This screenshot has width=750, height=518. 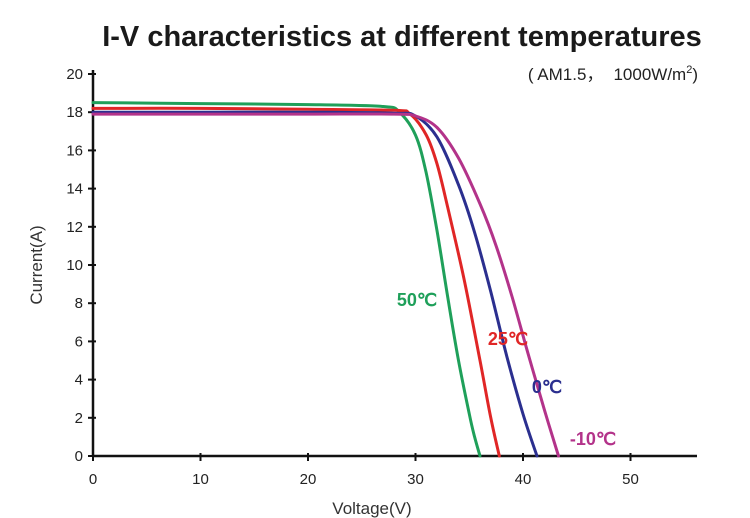 I want to click on y-tick-label: 12, so click(x=74, y=227).